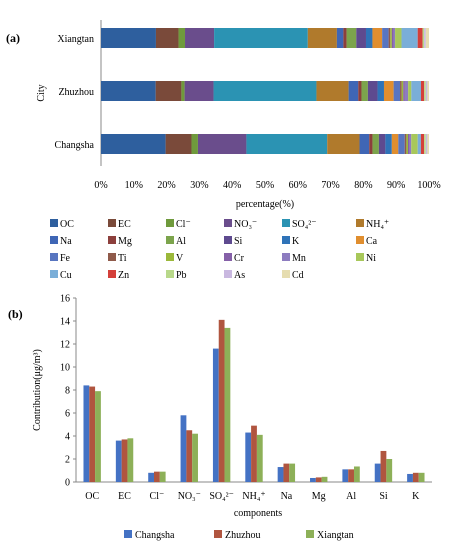 The width and height of the screenshot is (451, 550). Describe the element at coordinates (245, 224) in the screenshot. I see `legend-label-3: NO₃⁻` at that location.